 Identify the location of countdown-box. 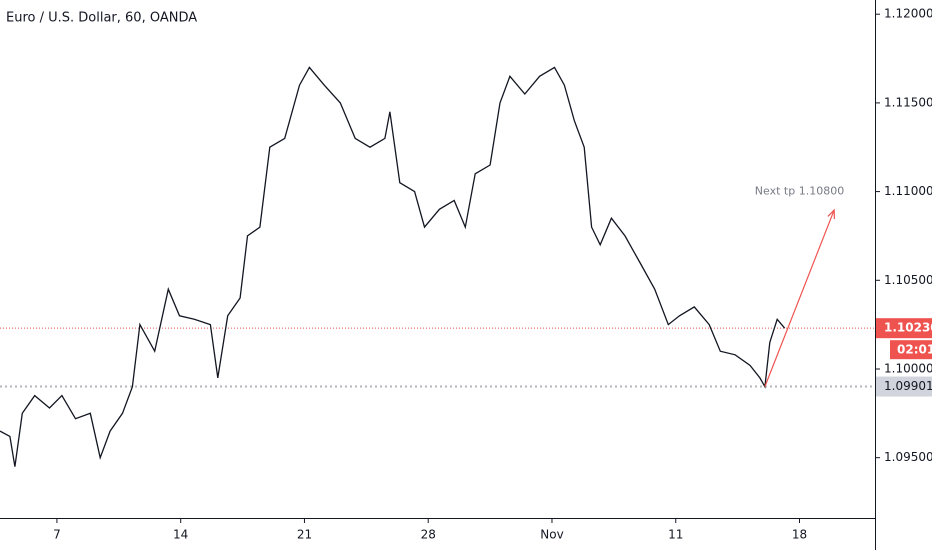
(911, 350).